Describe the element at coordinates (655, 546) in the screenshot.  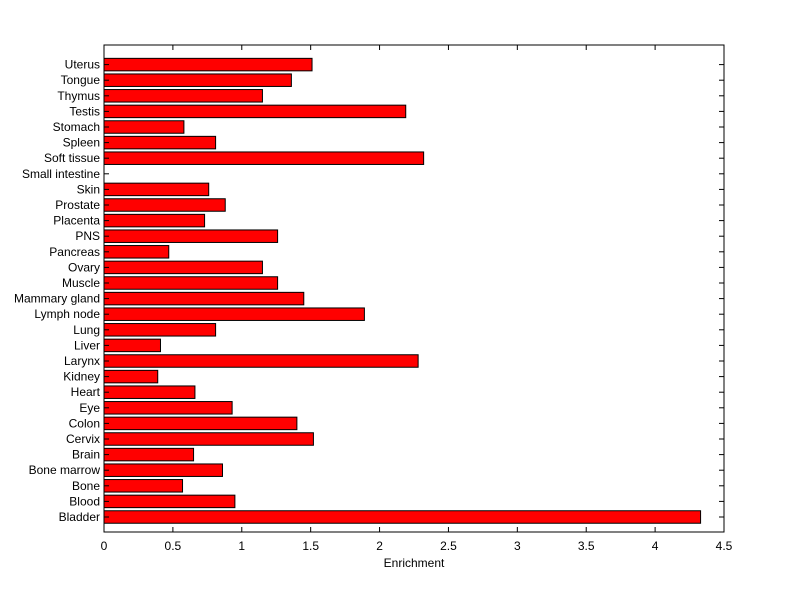
I see `x-tick-label: 4` at that location.